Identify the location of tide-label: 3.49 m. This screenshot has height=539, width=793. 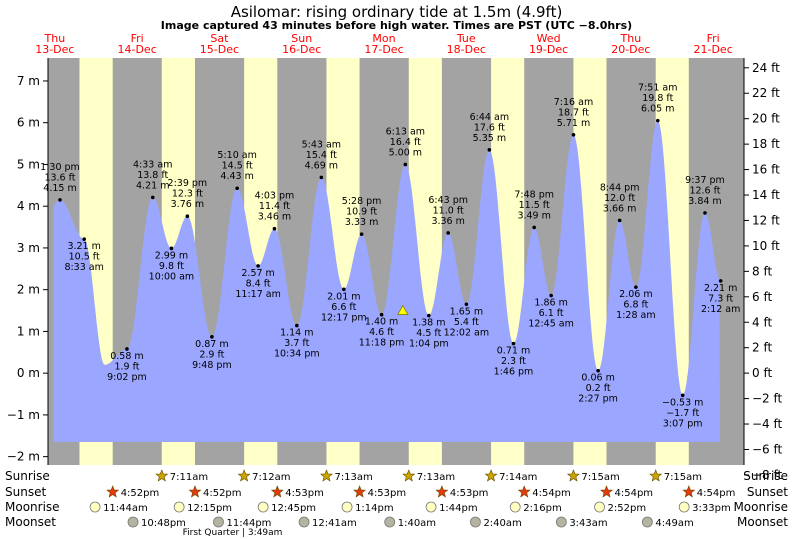
(533, 215).